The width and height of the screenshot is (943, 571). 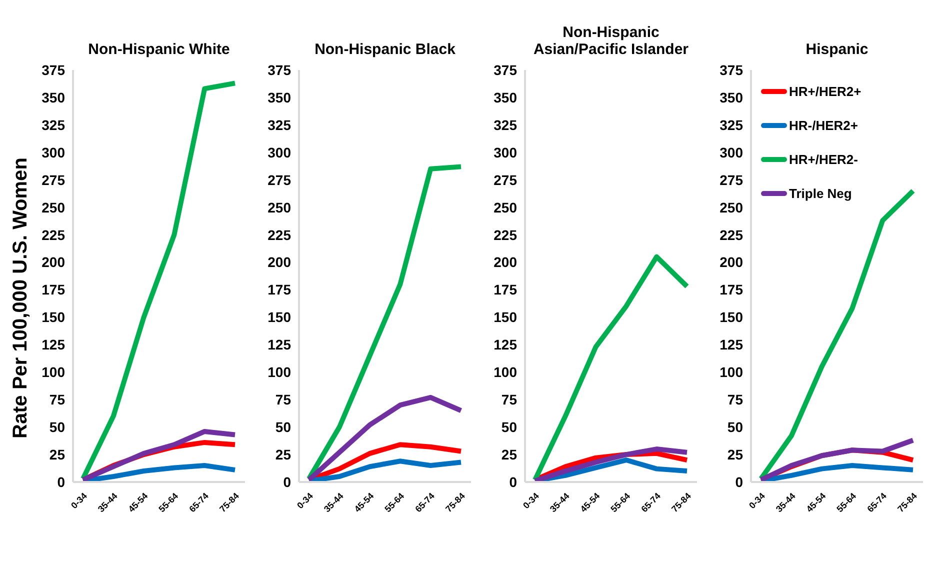 What do you see at coordinates (823, 159) in the screenshot?
I see `legend-label: HR+/HER2-` at bounding box center [823, 159].